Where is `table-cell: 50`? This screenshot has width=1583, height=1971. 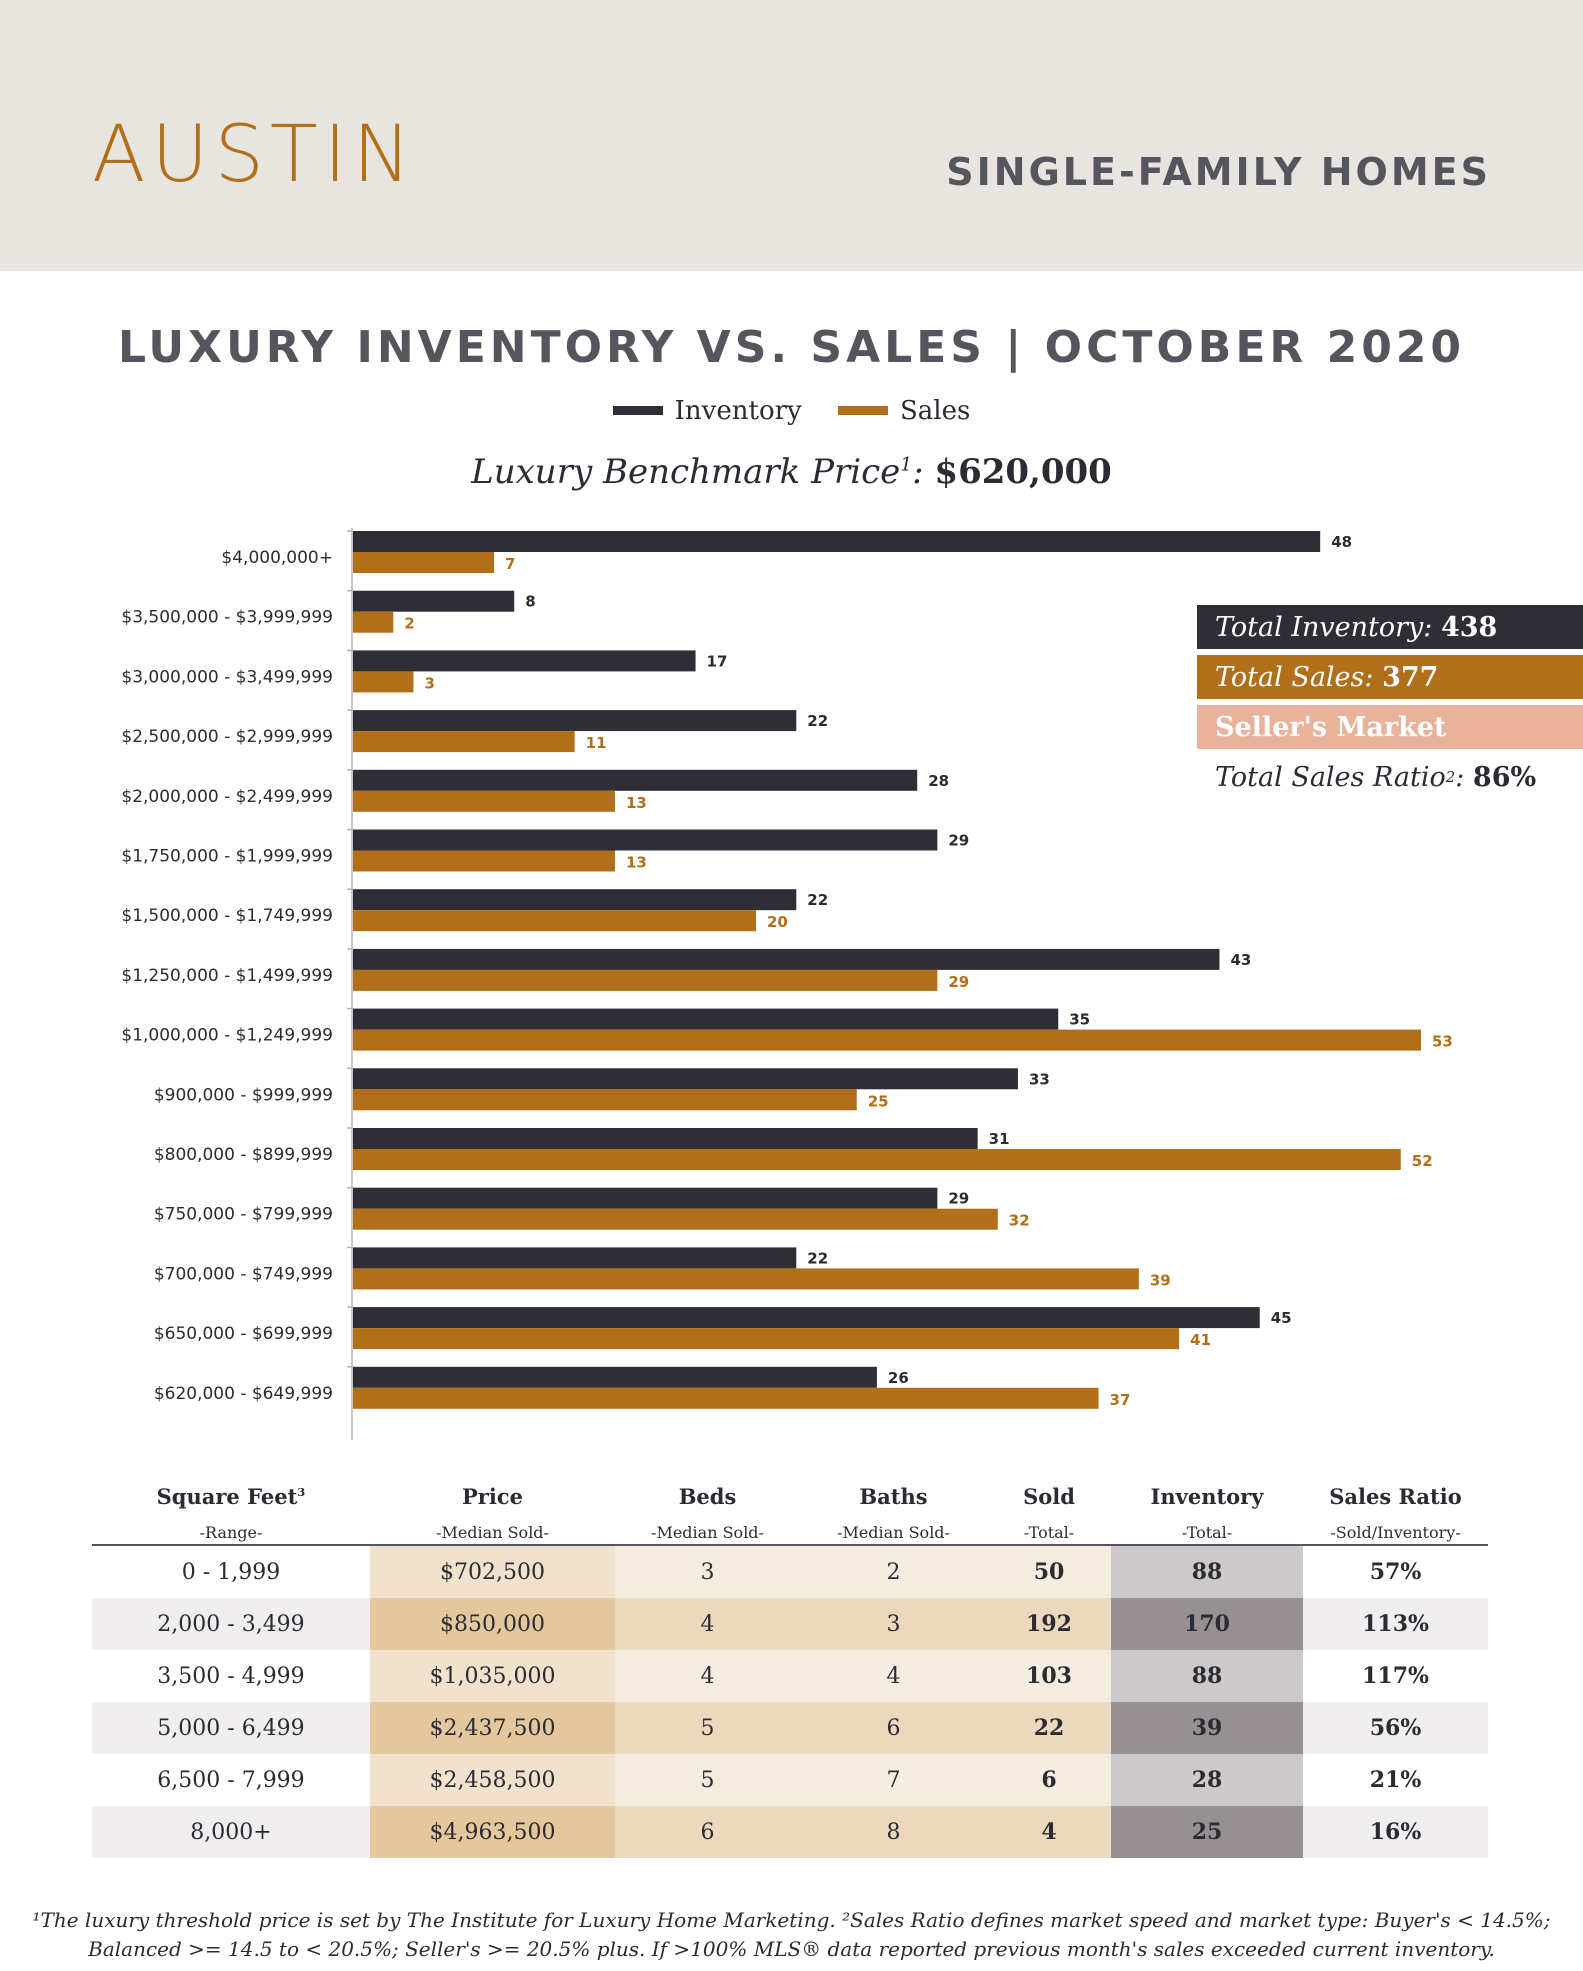 table-cell: 50 is located at coordinates (1049, 1571).